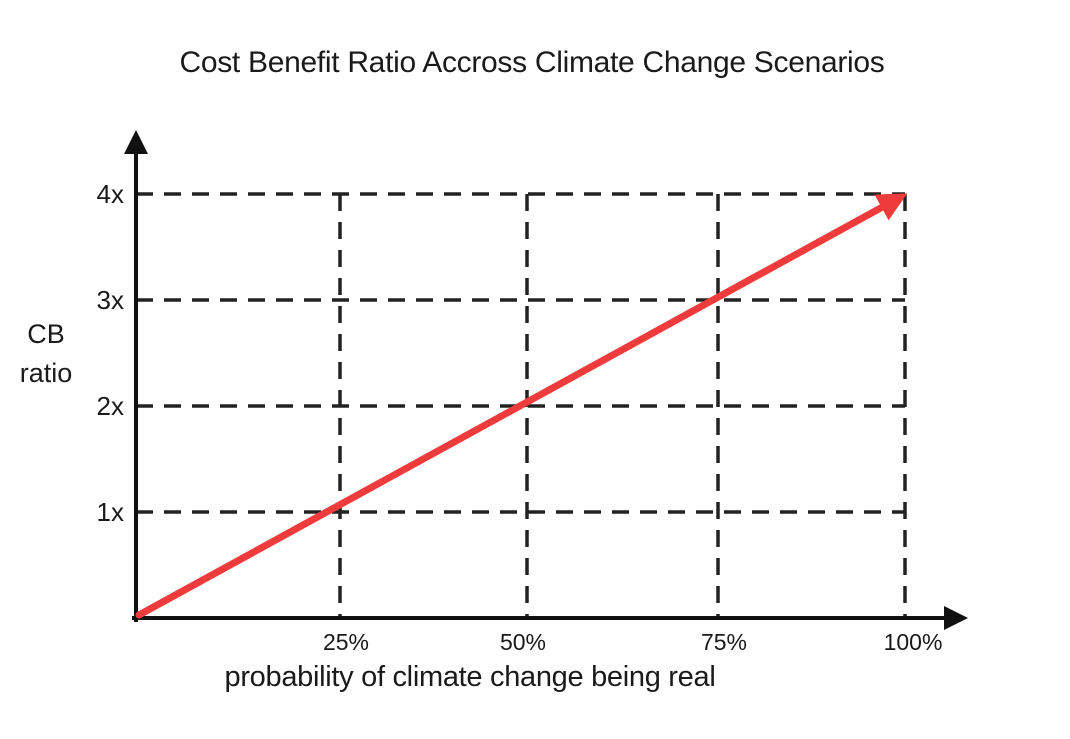  Describe the element at coordinates (346, 642) in the screenshot. I see `x-tick-25: 25%` at that location.